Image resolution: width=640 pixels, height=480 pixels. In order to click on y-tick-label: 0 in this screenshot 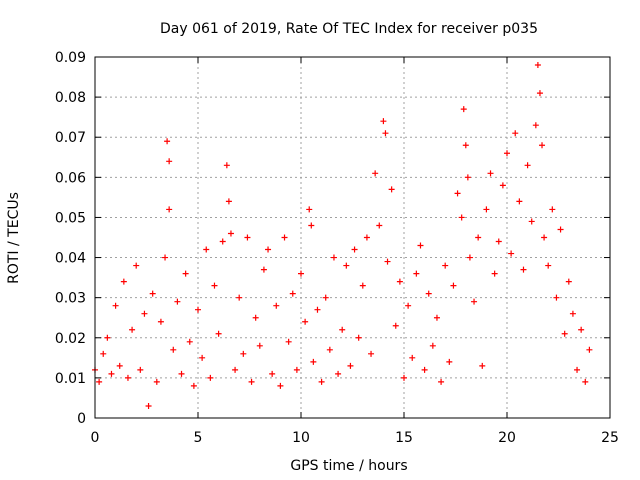, I will do `click(81, 419)`.